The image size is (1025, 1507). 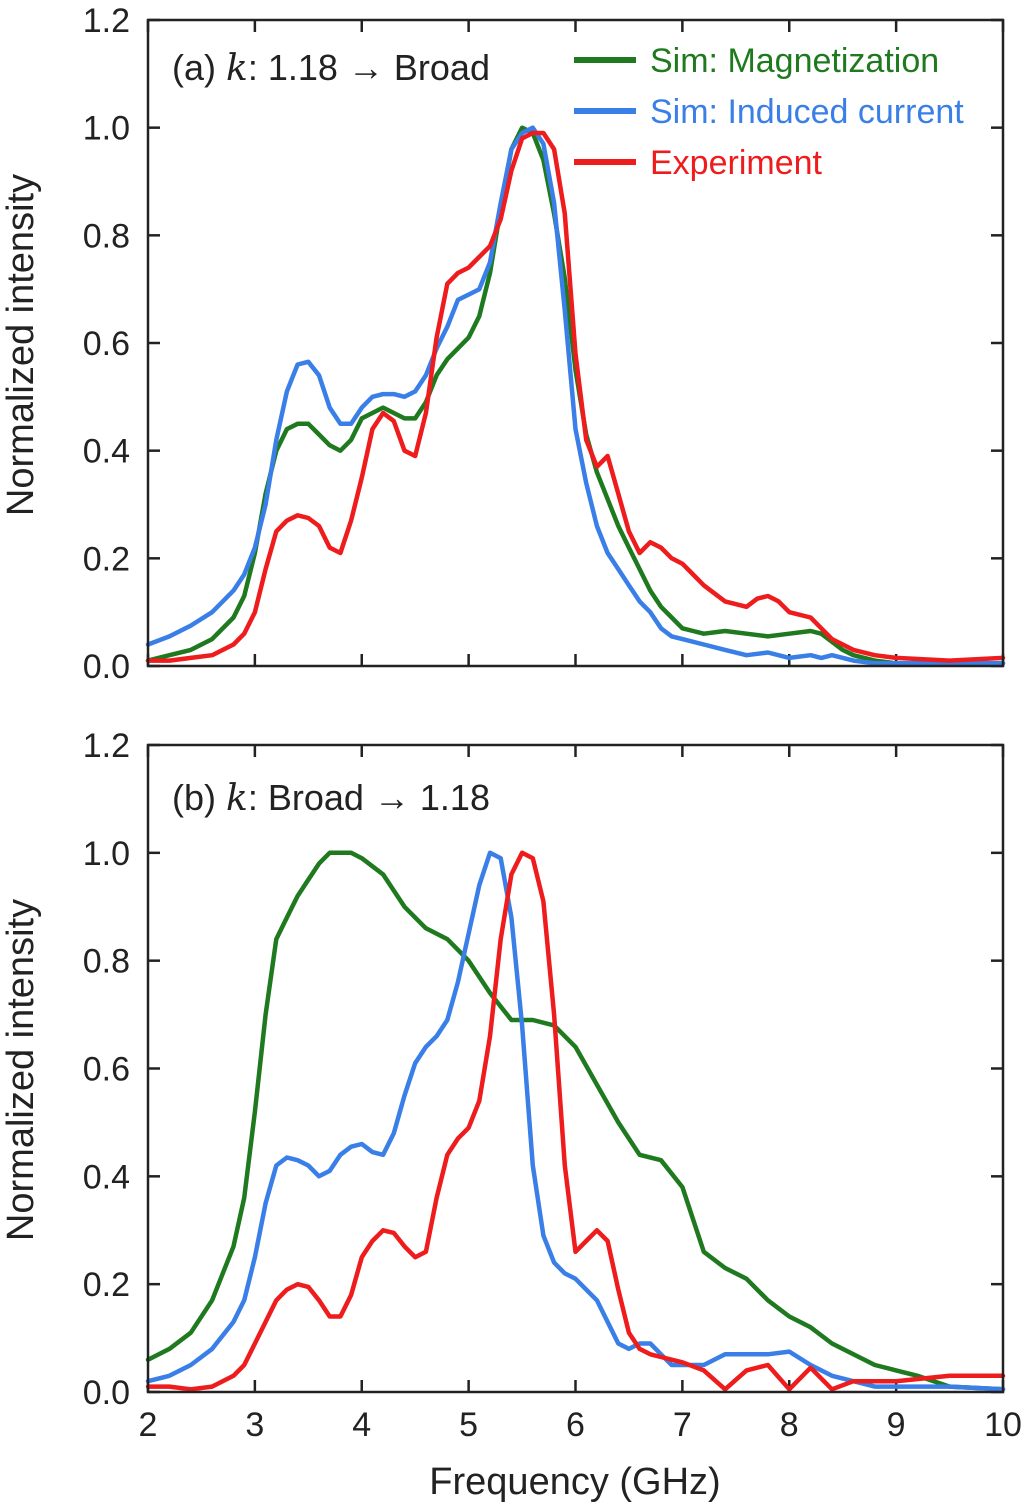 What do you see at coordinates (148, 1425) in the screenshot?
I see `panel-b-x-tick-label: 2` at bounding box center [148, 1425].